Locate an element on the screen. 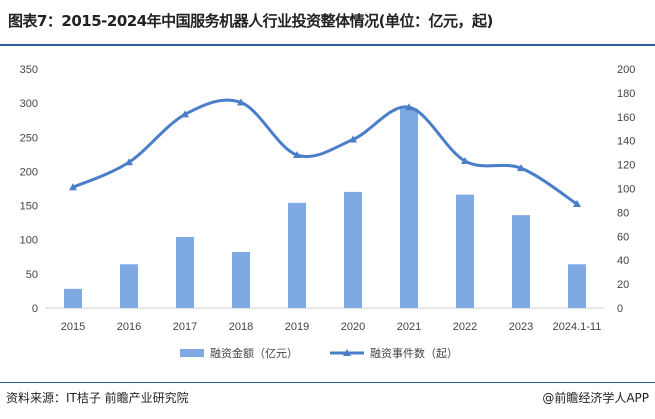 The width and height of the screenshot is (655, 419). line-point-2023 is located at coordinates (521, 168).